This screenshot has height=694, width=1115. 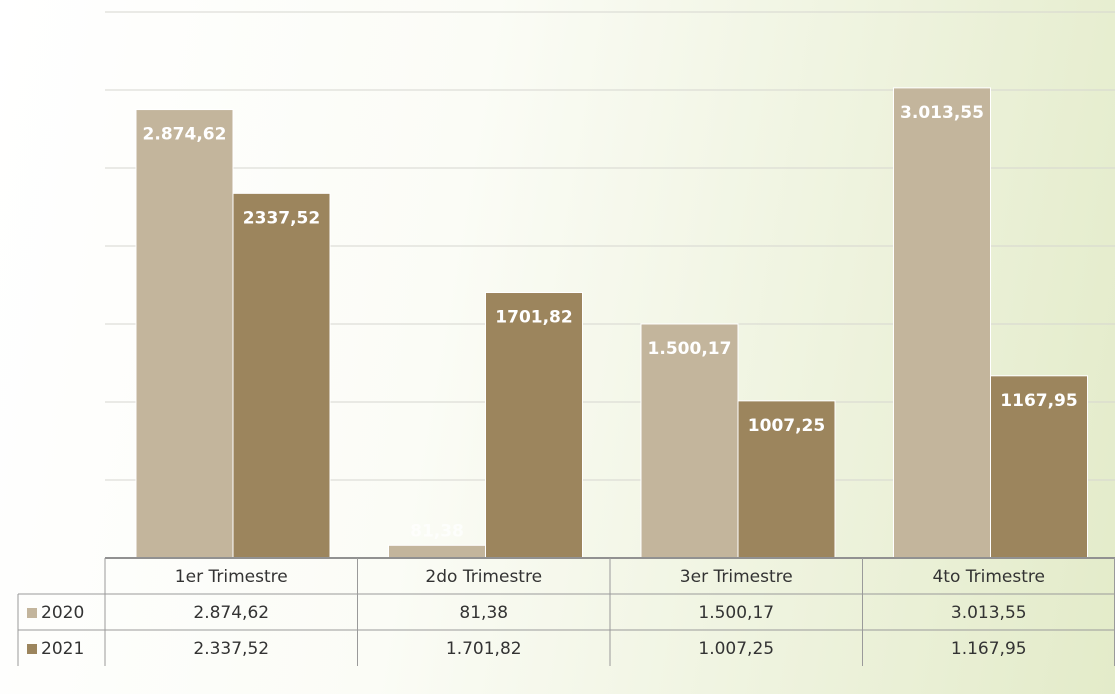 What do you see at coordinates (989, 613) in the screenshot?
I see `table-cell: 3.013,55` at bounding box center [989, 613].